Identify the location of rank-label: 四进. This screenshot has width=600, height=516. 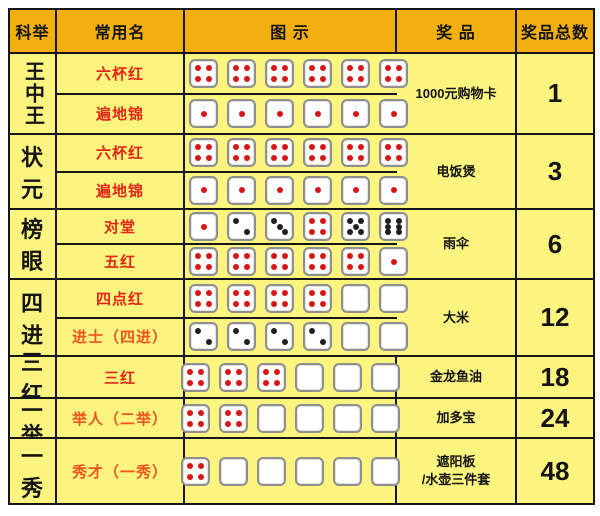
(32, 319).